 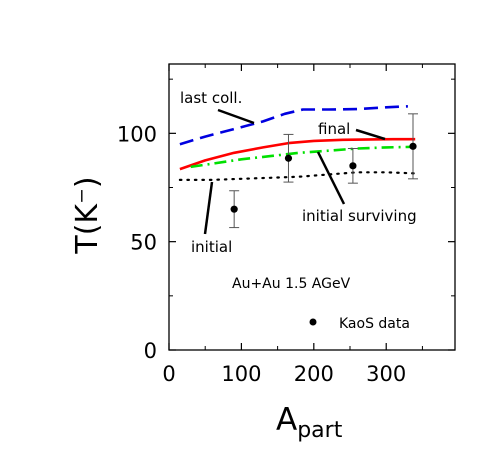 What do you see at coordinates (291, 284) in the screenshot?
I see `annotation-system: Au+Au 1.5 AGeV` at bounding box center [291, 284].